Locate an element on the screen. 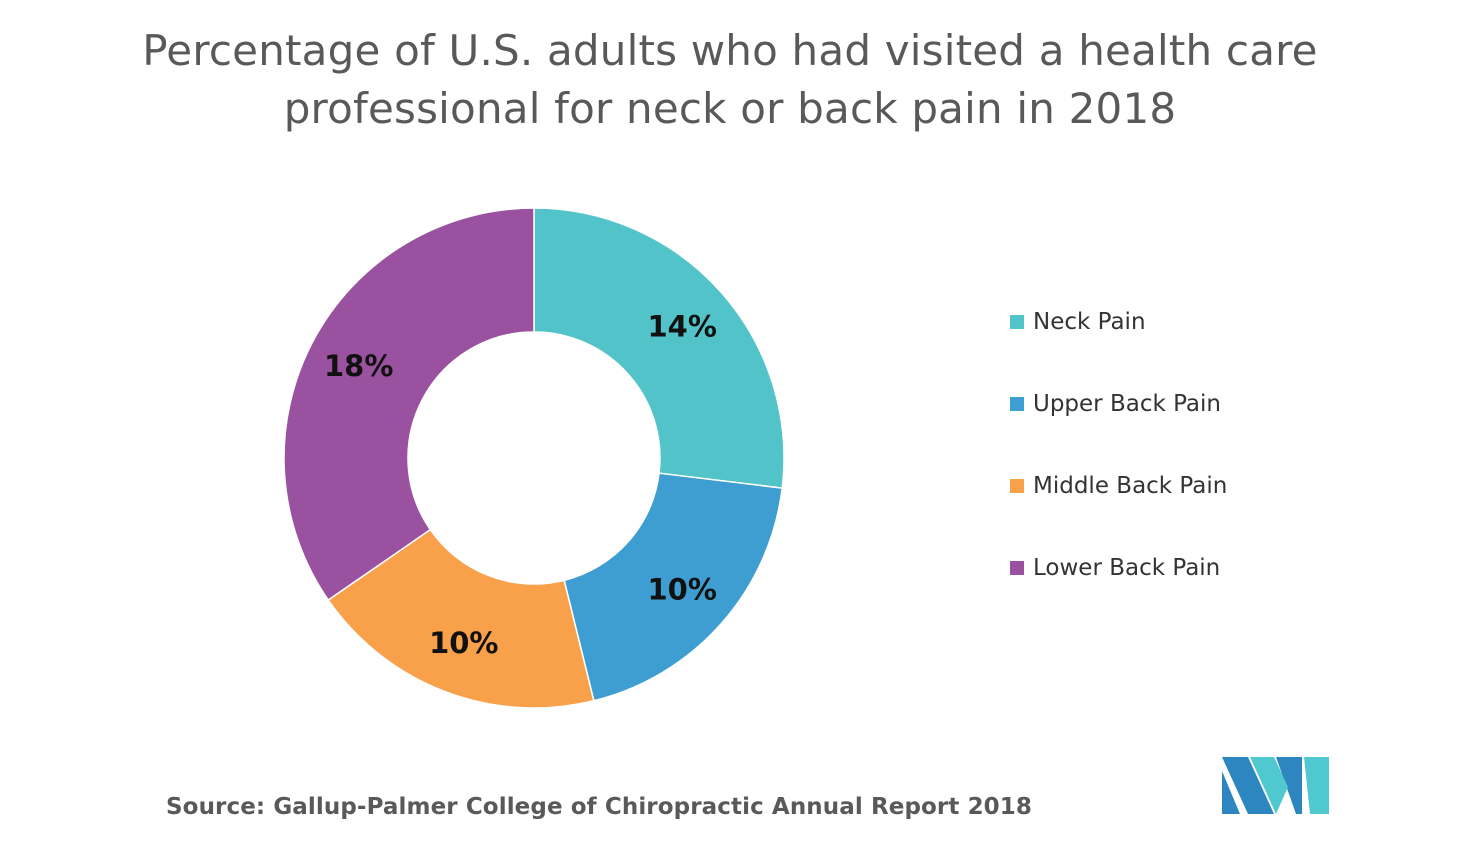 The height and width of the screenshot is (846, 1460). legend-item-upper-back-pain: Upper Back Pain is located at coordinates (1115, 404).